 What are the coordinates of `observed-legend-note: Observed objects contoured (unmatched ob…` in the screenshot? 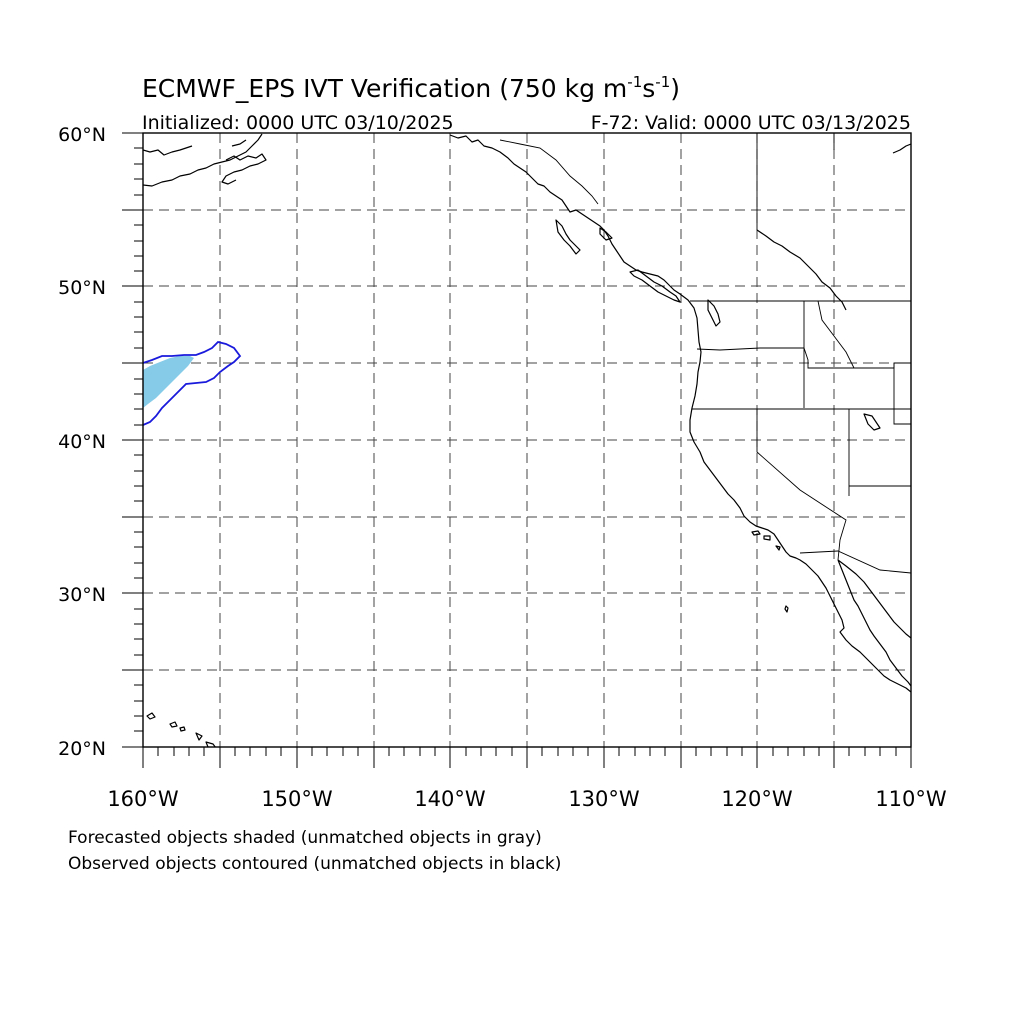 It's located at (314, 864).